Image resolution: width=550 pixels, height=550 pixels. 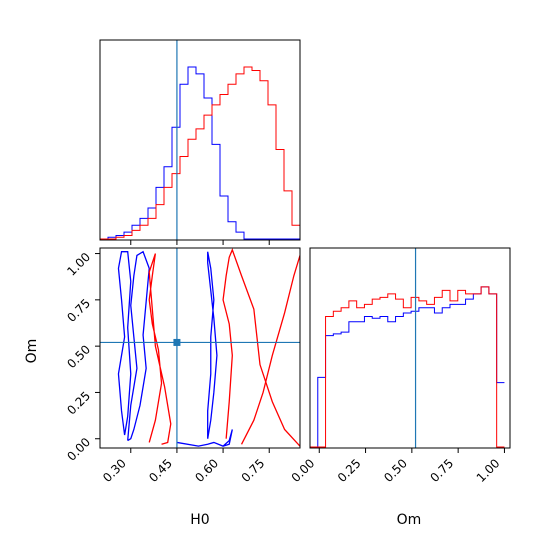 What do you see at coordinates (488, 470) in the screenshot?
I see `om-tick-label: 1.00` at bounding box center [488, 470].